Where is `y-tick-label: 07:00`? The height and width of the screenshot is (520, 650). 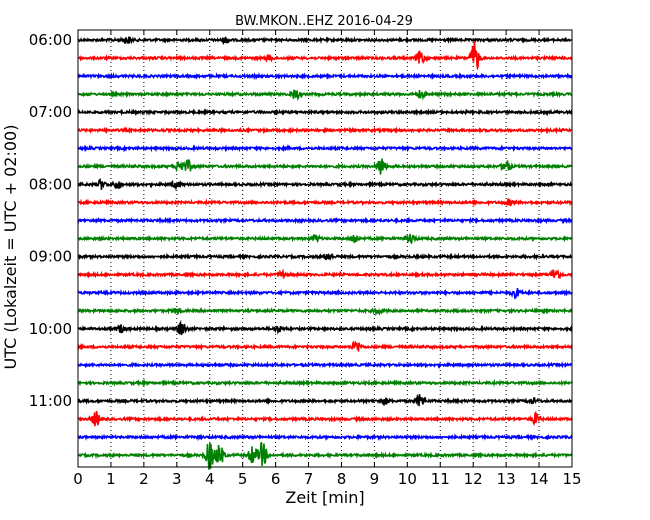 y-tick-label: 07:00 is located at coordinates (50, 112).